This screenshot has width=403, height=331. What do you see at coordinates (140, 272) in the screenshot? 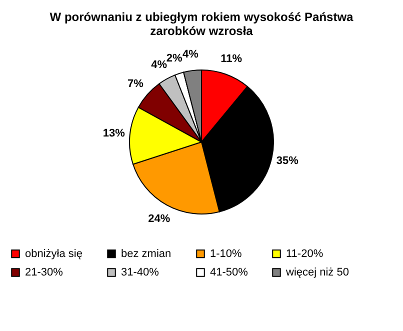
I see `legend-label: 31-40%` at bounding box center [140, 272].